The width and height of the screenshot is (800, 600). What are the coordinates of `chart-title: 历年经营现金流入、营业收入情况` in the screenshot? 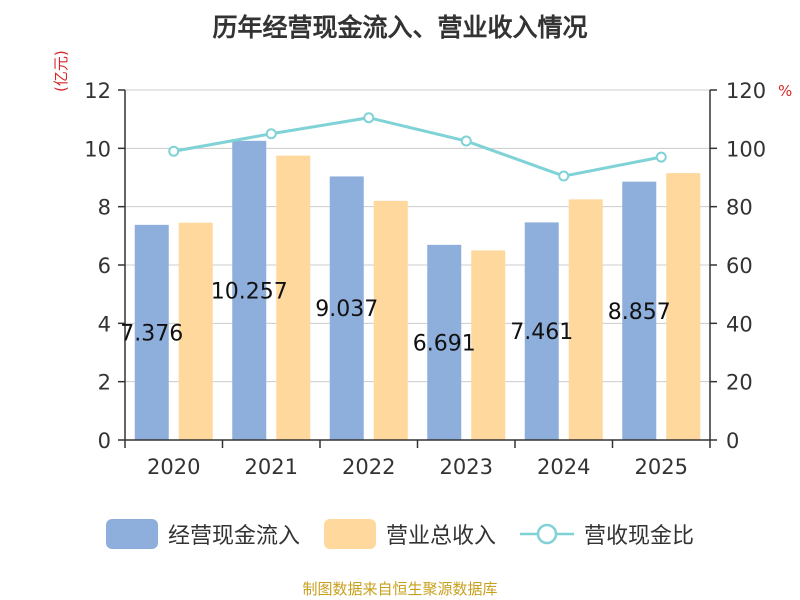 It's located at (400, 27).